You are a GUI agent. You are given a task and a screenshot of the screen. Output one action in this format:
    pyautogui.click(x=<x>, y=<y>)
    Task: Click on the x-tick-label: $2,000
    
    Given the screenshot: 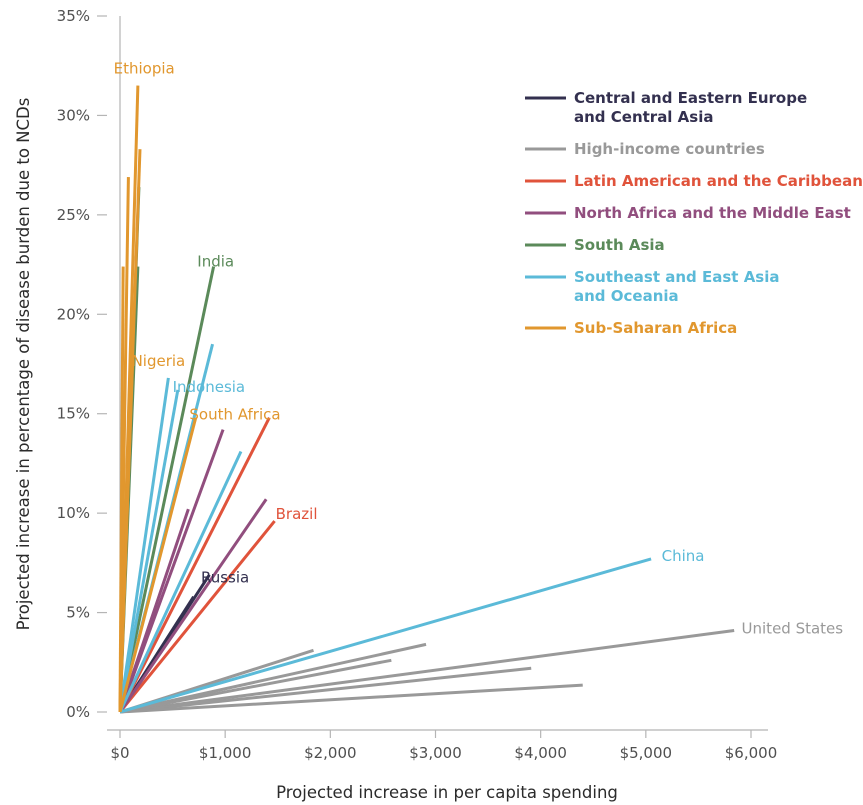 What is the action you would take?
    pyautogui.click(x=330, y=753)
    